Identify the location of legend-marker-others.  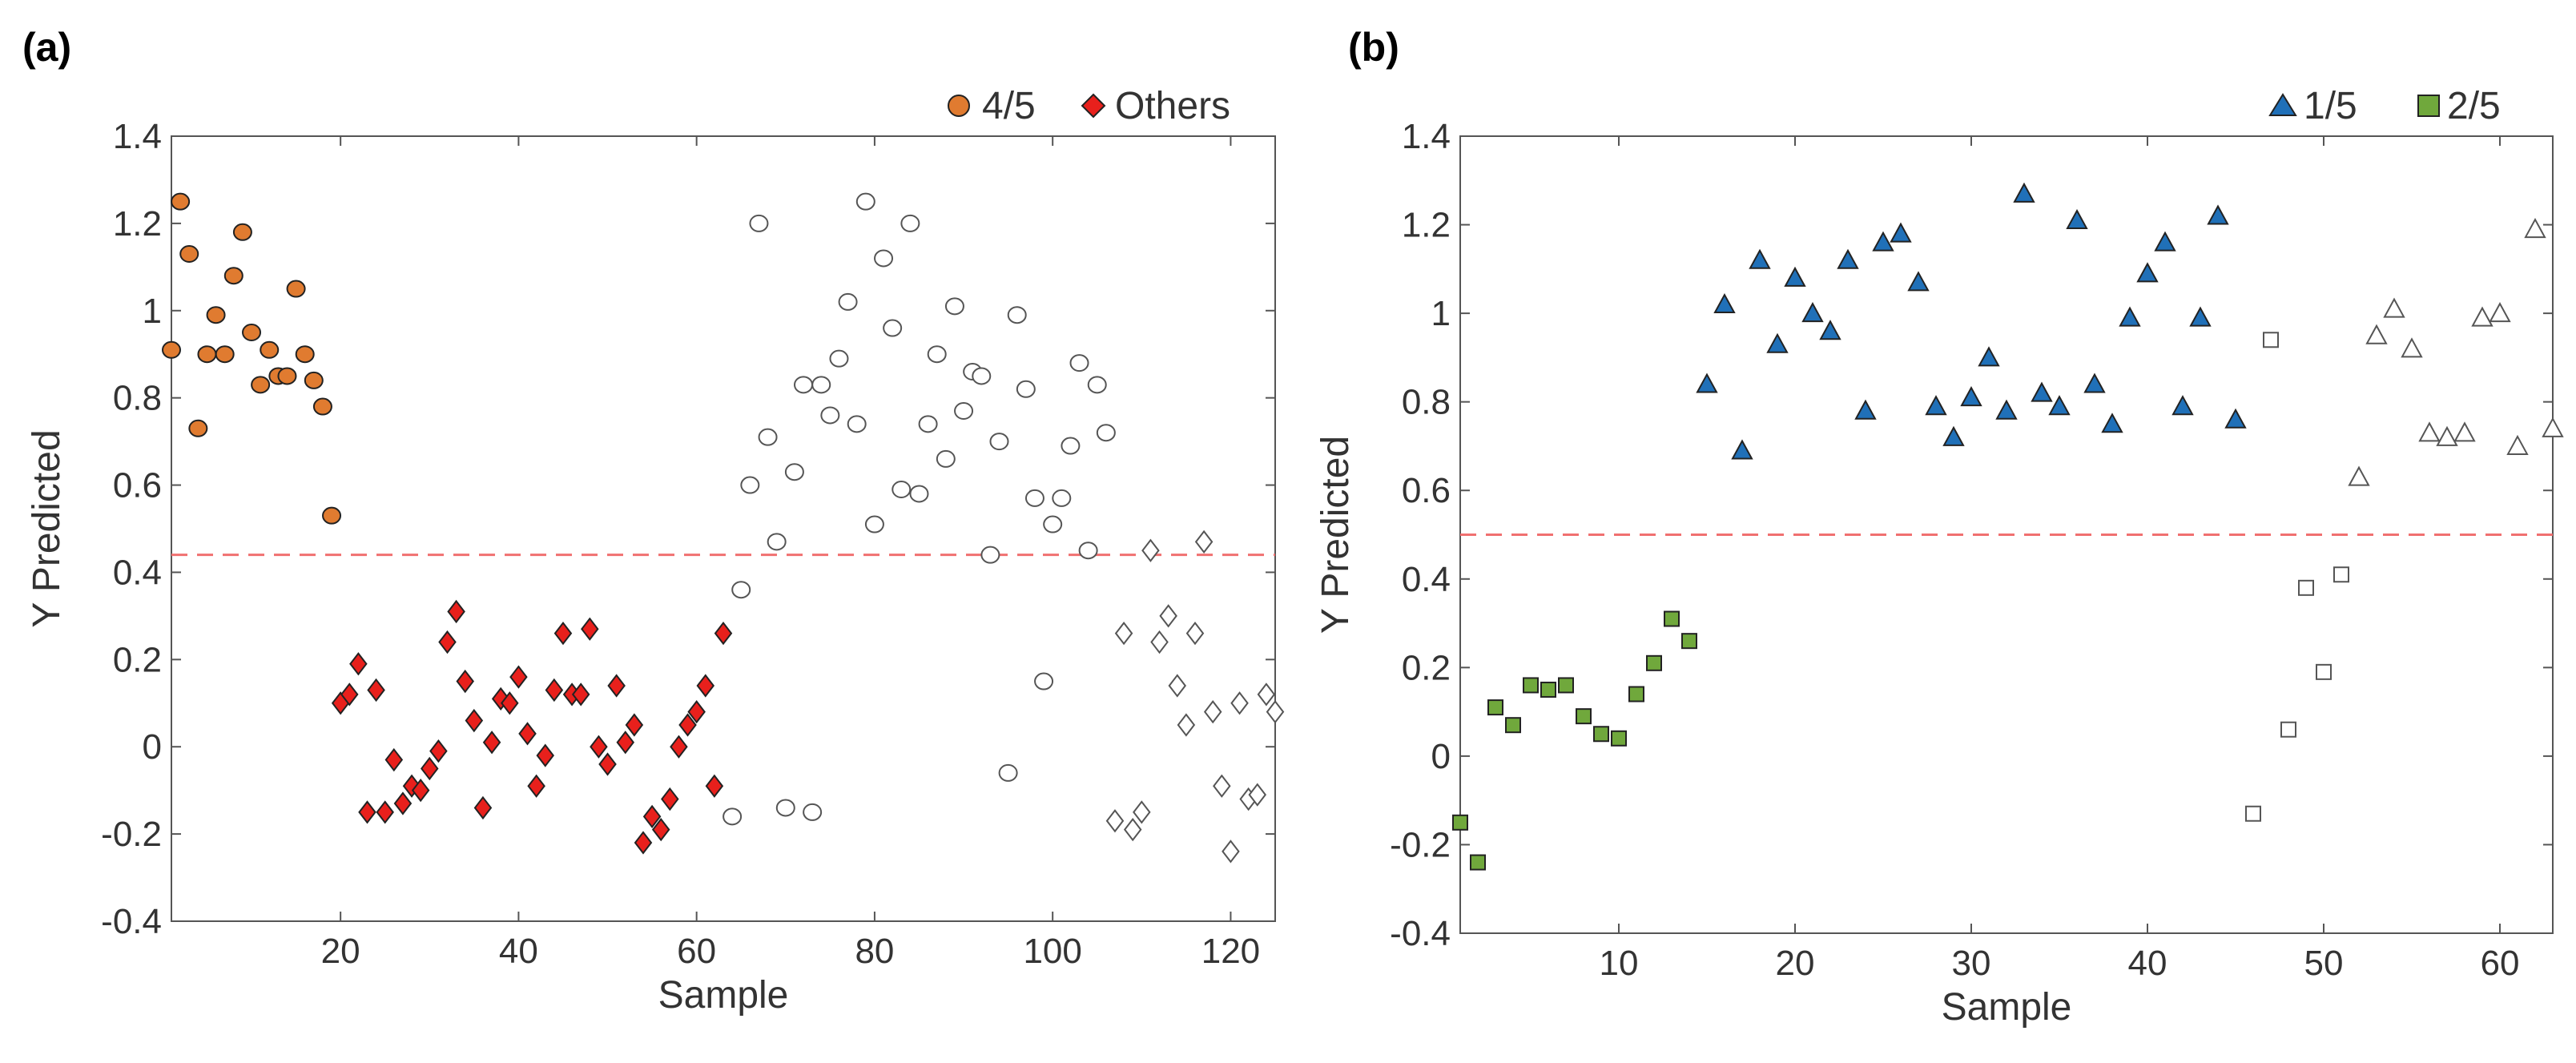
(1093, 106).